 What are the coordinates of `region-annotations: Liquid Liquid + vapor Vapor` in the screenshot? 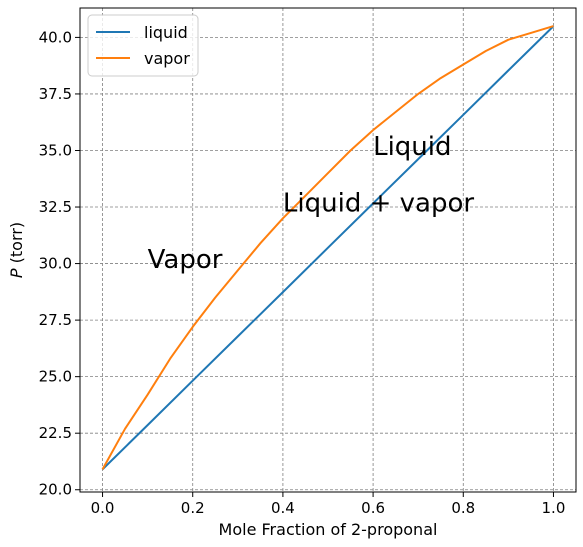 It's located at (311, 203).